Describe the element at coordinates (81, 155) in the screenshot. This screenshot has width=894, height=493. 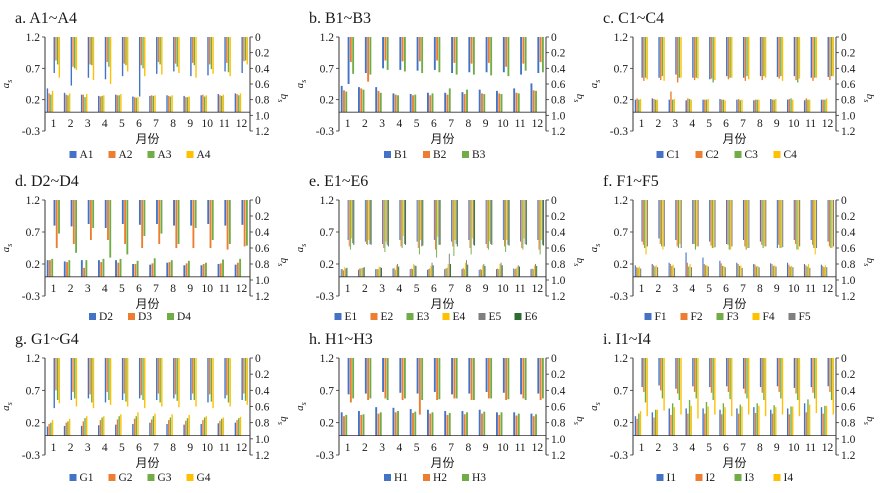
I see `legend-item-a1: A1` at that location.